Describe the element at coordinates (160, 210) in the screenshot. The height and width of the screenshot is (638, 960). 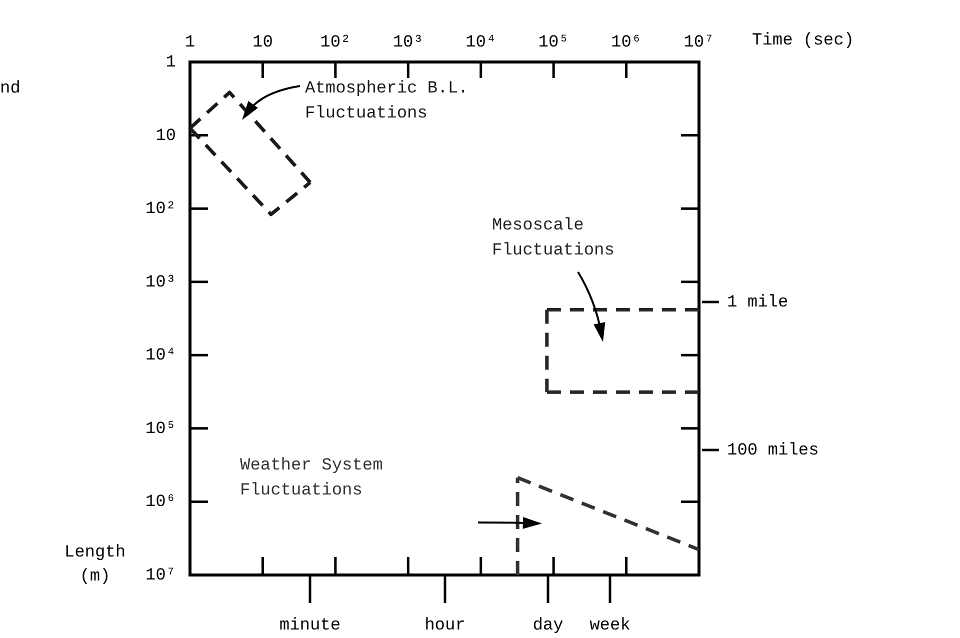
I see `y-tick-label: 10²` at that location.